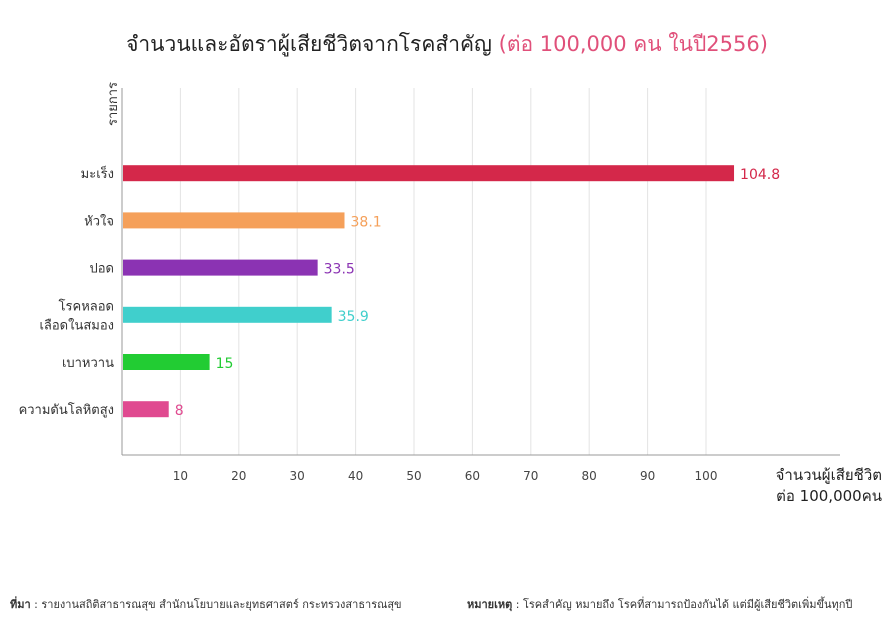 The height and width of the screenshot is (623, 894). What do you see at coordinates (20, 604) in the screenshot?
I see `source-label: ที่มา` at bounding box center [20, 604].